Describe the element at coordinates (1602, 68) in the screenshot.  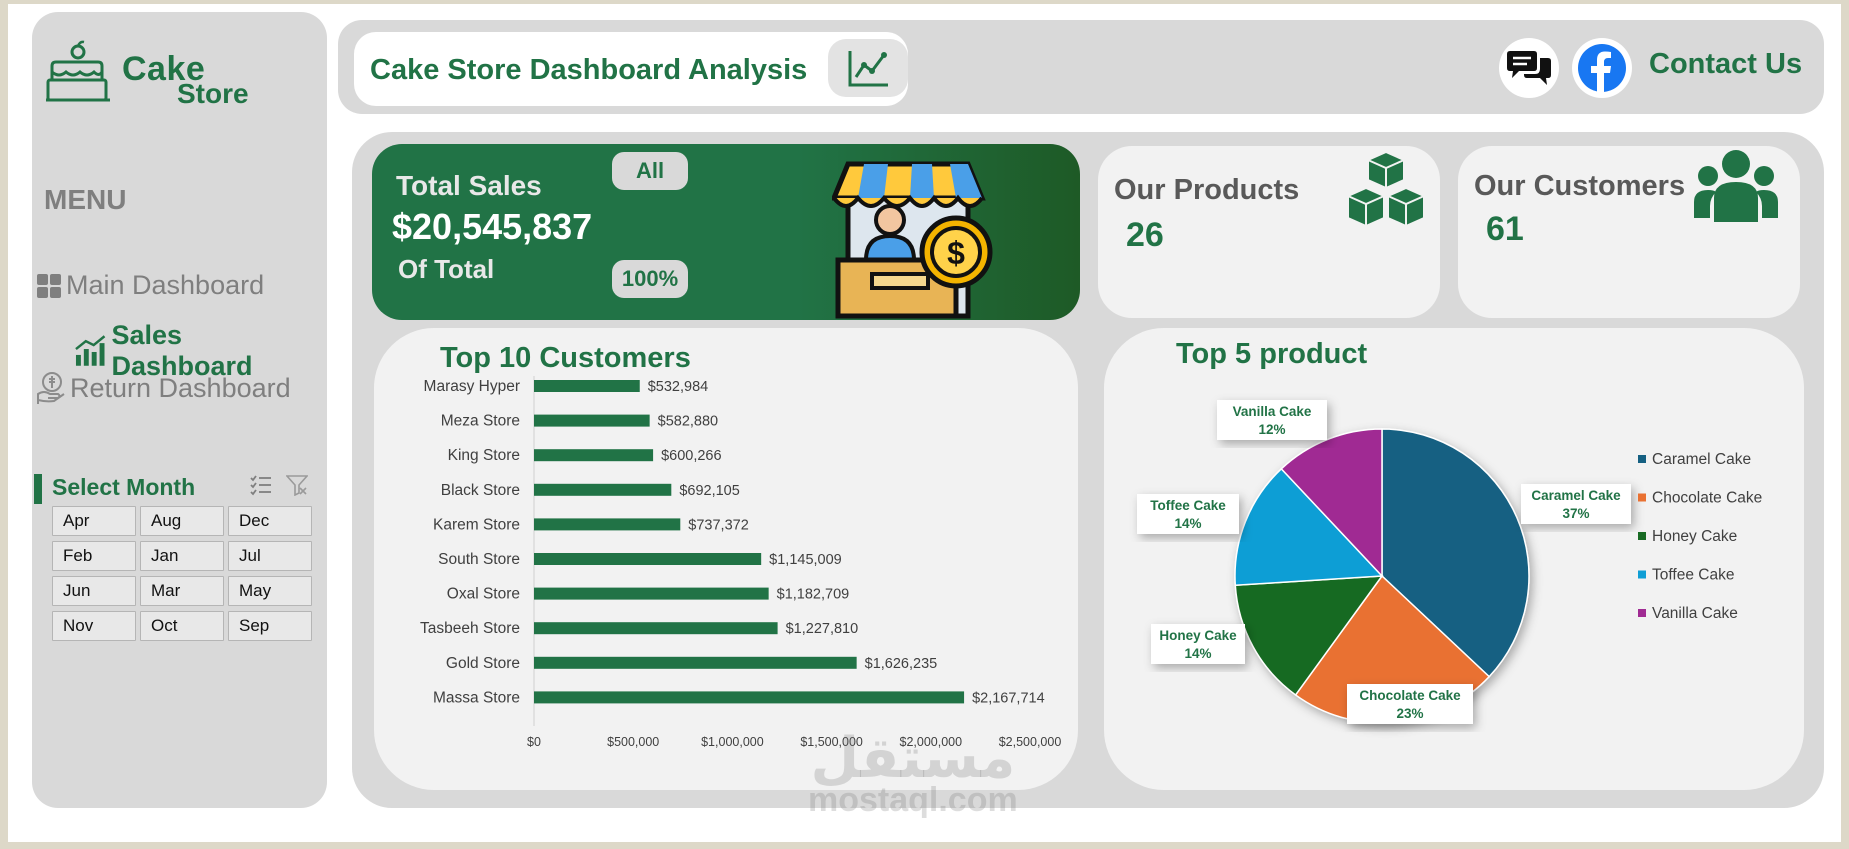
I see `facebook-button` at that location.